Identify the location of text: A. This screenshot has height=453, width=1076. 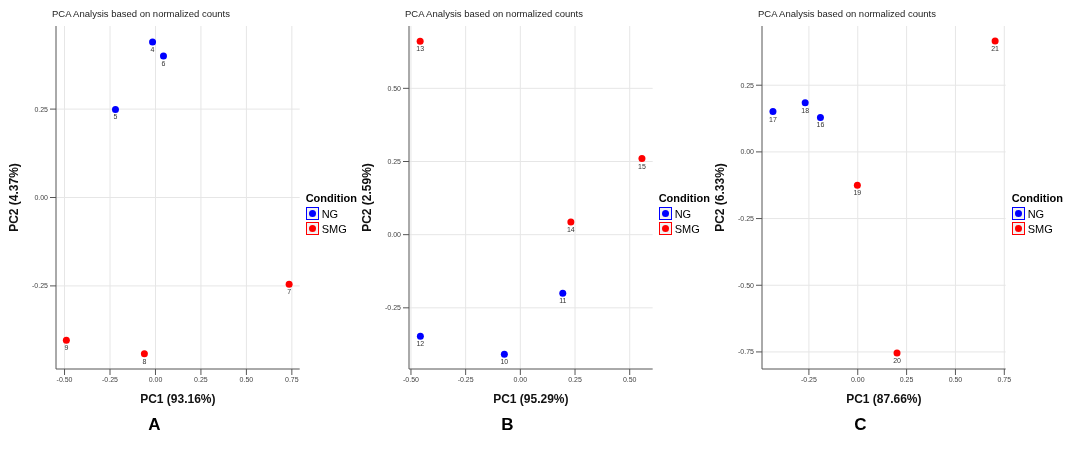
(154, 425).